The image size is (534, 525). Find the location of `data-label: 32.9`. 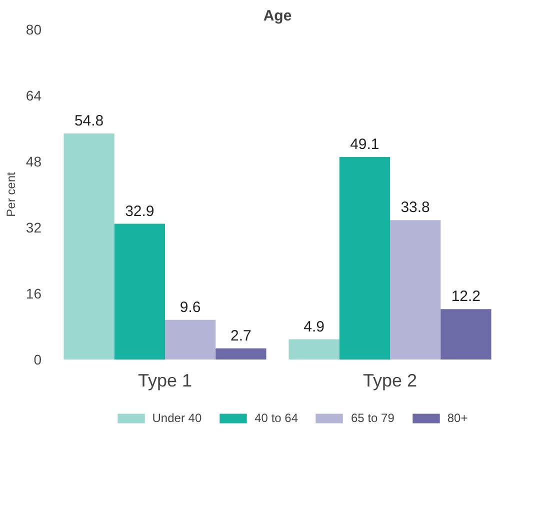

data-label: 32.9 is located at coordinates (139, 211).